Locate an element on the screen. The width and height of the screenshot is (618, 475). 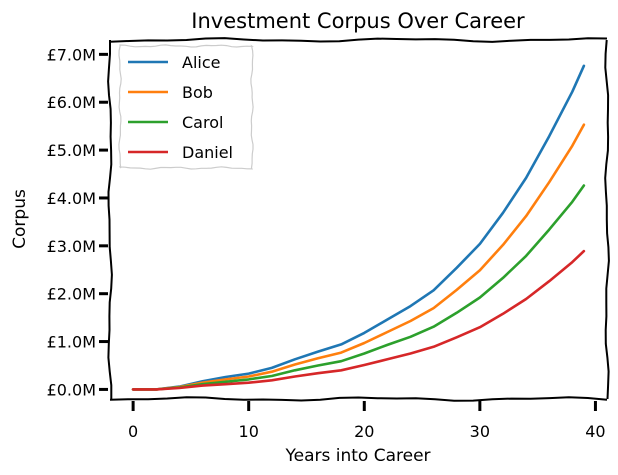
y-tick-label: £7.0M is located at coordinates (71, 54).